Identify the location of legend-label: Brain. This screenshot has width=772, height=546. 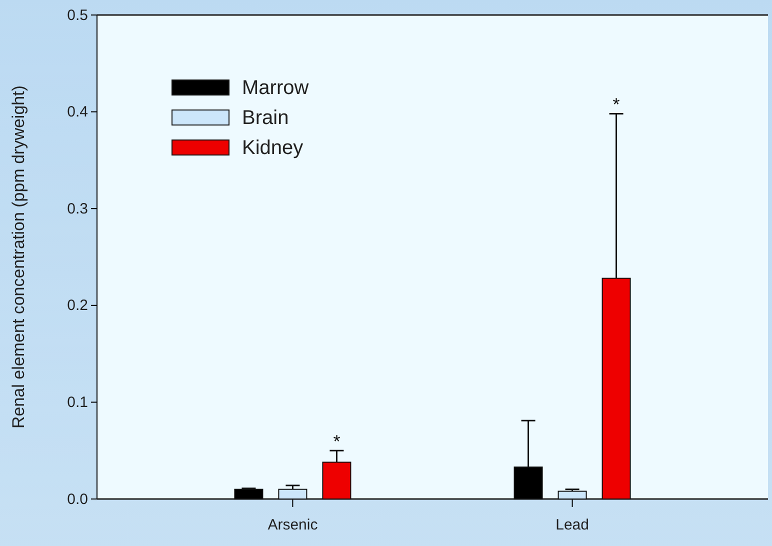
(265, 118).